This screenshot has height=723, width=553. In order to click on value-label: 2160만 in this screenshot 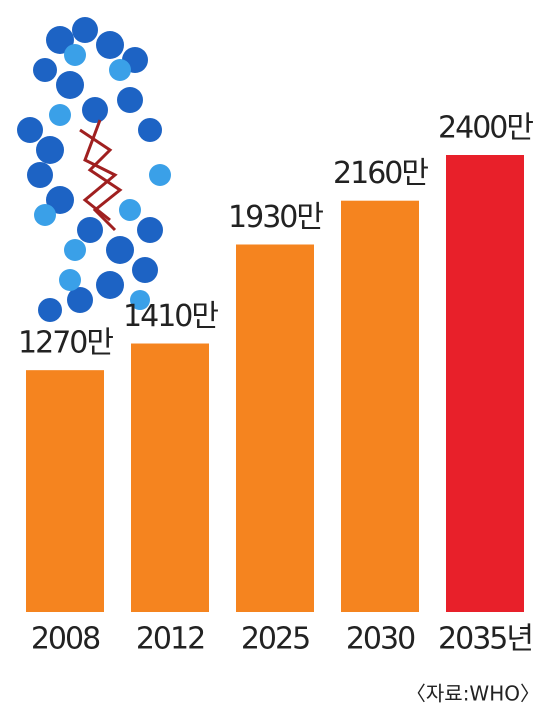, I will do `click(380, 173)`.